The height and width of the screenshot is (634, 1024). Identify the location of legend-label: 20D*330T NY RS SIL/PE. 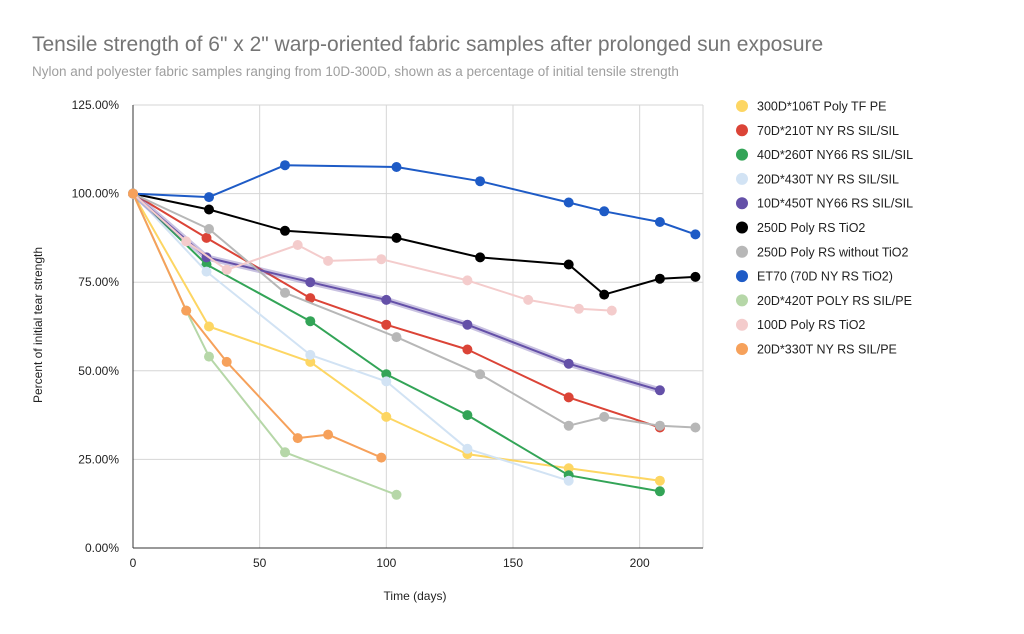
(827, 350).